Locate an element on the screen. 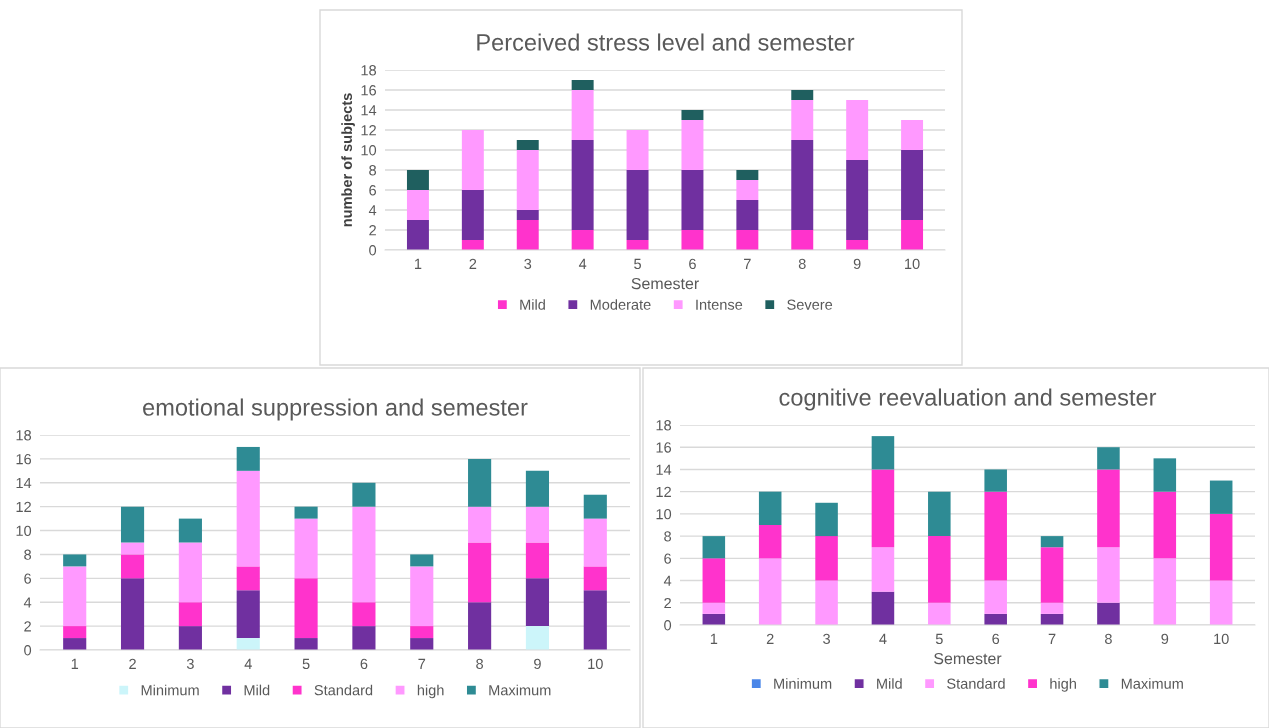 This screenshot has width=1269, height=728. x-tick-label: 10 is located at coordinates (1221, 639).